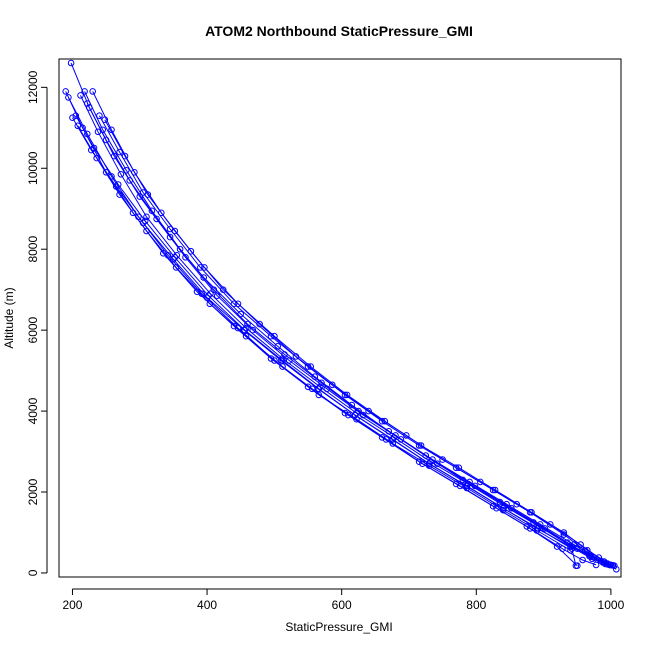 The image size is (650, 650). Describe the element at coordinates (33, 249) in the screenshot. I see `y-tick-label: 8000` at that location.